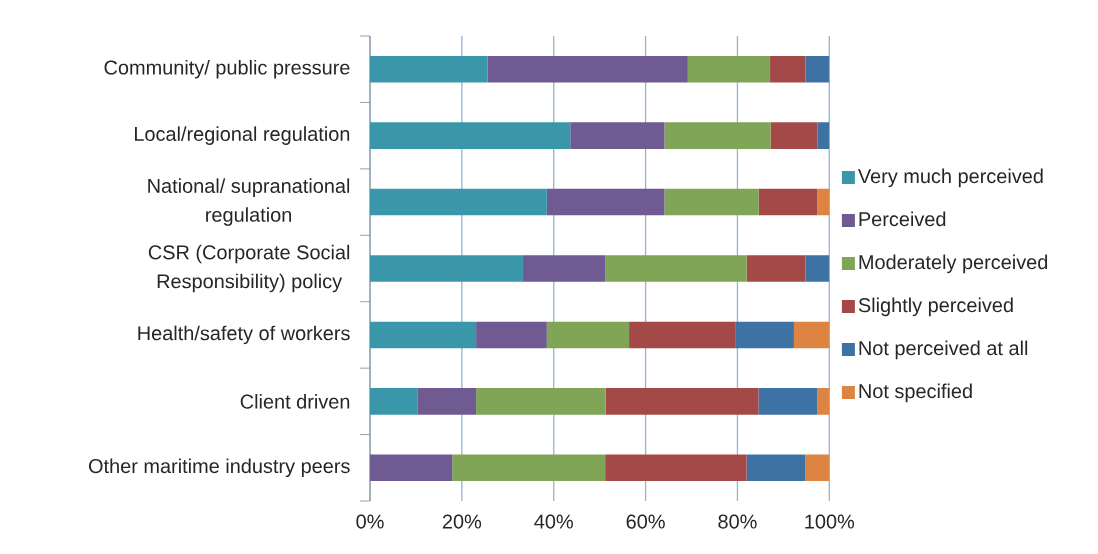 The width and height of the screenshot is (1098, 554). What do you see at coordinates (830, 521) in the screenshot?
I see `x-tick-label: 100%` at bounding box center [830, 521].